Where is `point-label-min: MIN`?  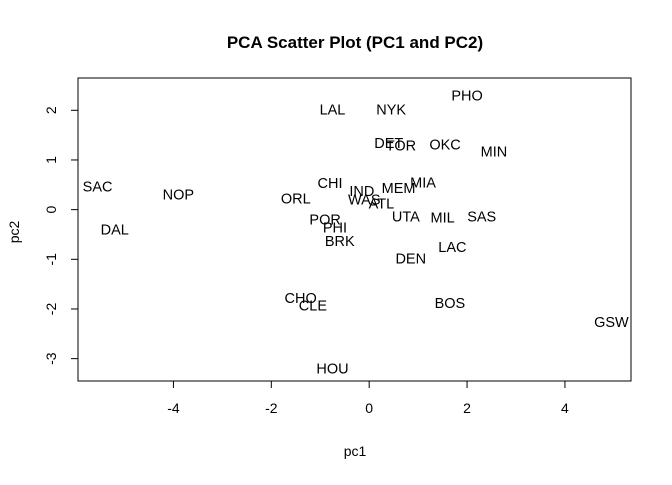 point-label-min: MIN is located at coordinates (494, 153).